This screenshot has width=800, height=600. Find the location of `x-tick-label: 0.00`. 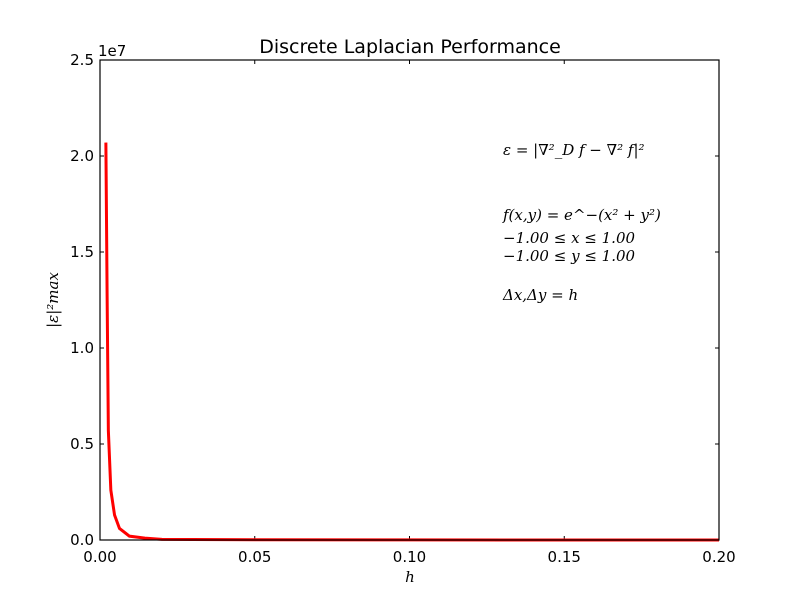

x-tick-label: 0.00 is located at coordinates (99, 557).